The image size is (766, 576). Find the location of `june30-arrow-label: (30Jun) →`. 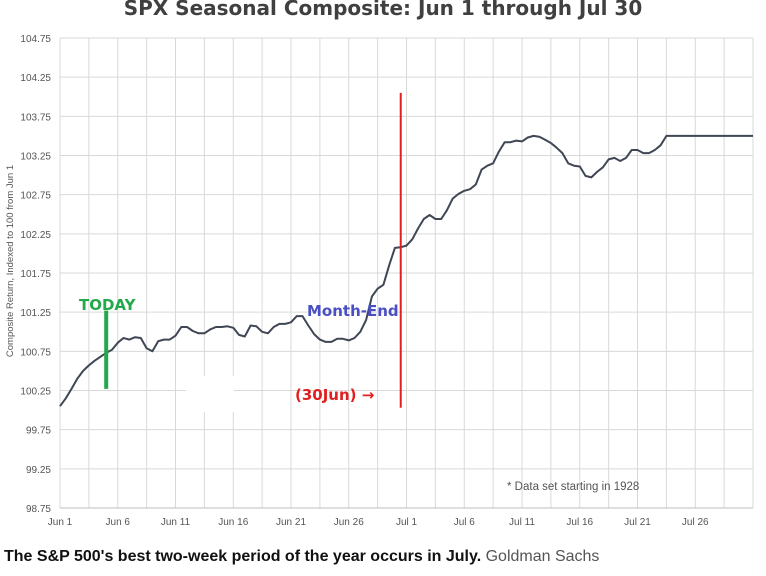

june30-arrow-label: (30Jun) → is located at coordinates (334, 395).